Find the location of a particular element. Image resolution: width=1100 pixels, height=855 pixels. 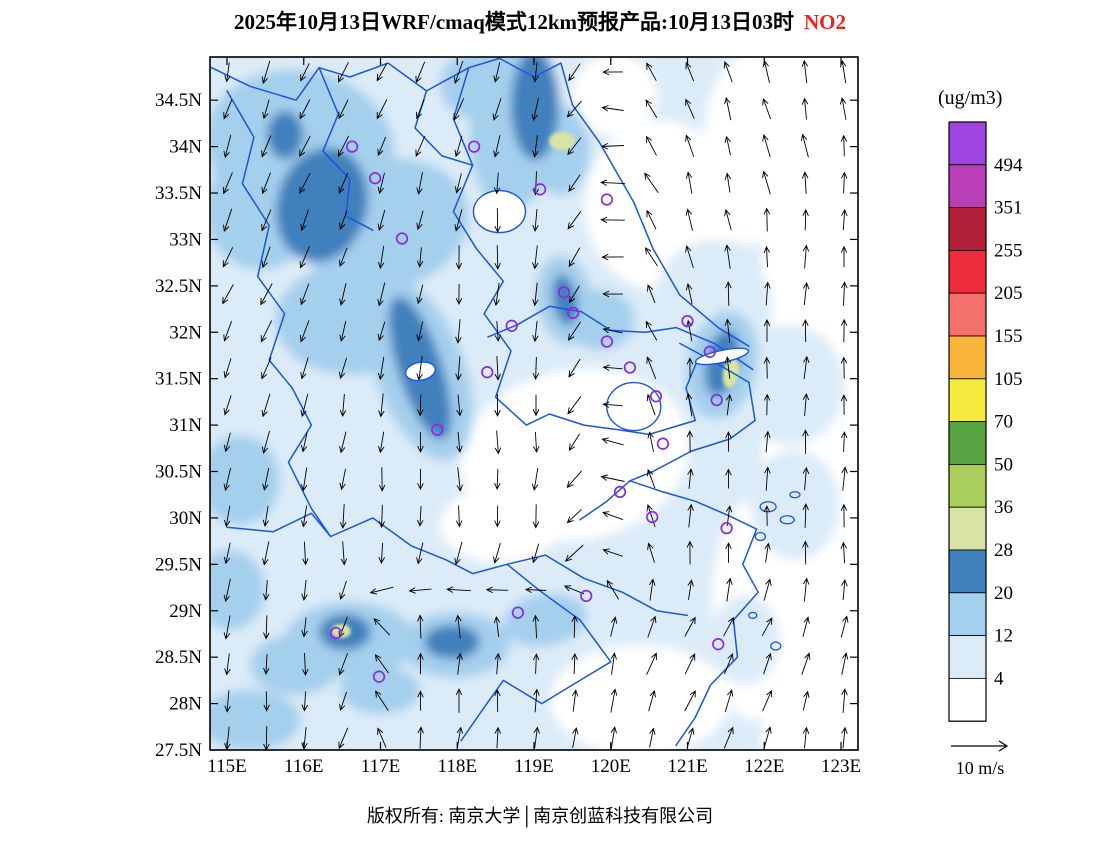

fill-white-hole is located at coordinates (615, 96).